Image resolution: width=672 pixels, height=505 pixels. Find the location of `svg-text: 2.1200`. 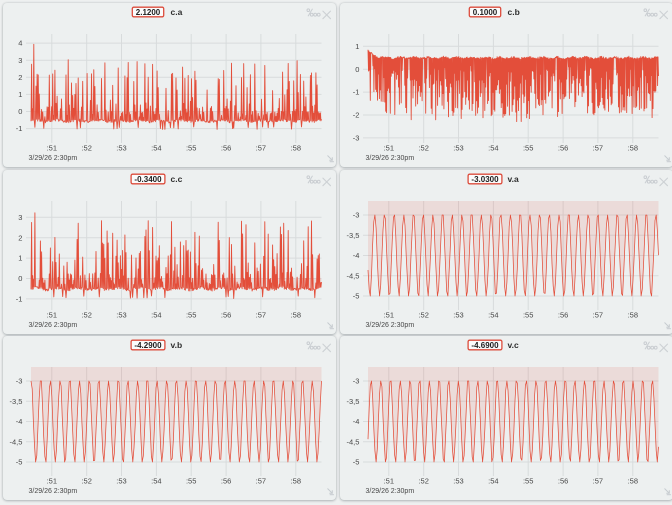

svg-text: 2.1200 is located at coordinates (148, 12).